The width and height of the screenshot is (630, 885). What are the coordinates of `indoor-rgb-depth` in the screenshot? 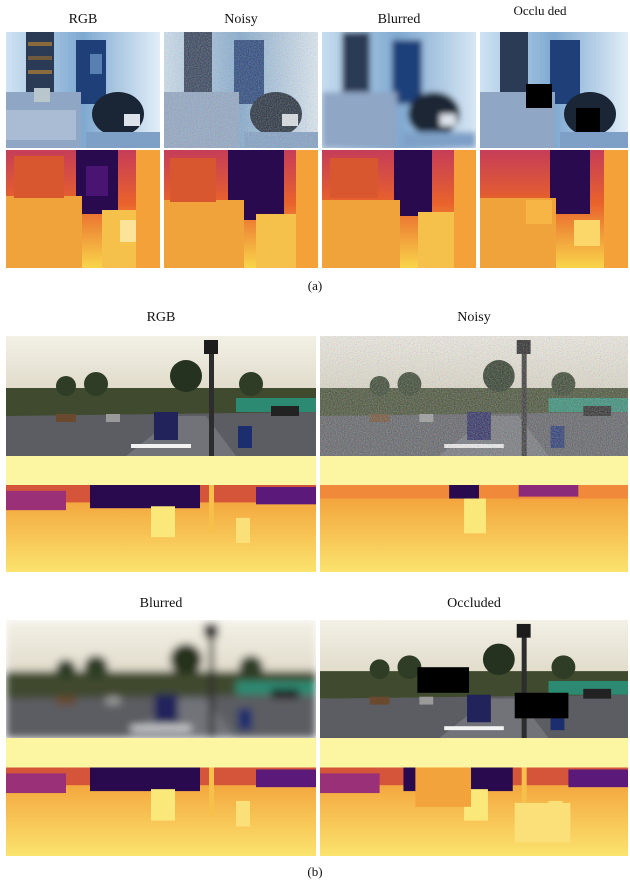 It's located at (83, 209).